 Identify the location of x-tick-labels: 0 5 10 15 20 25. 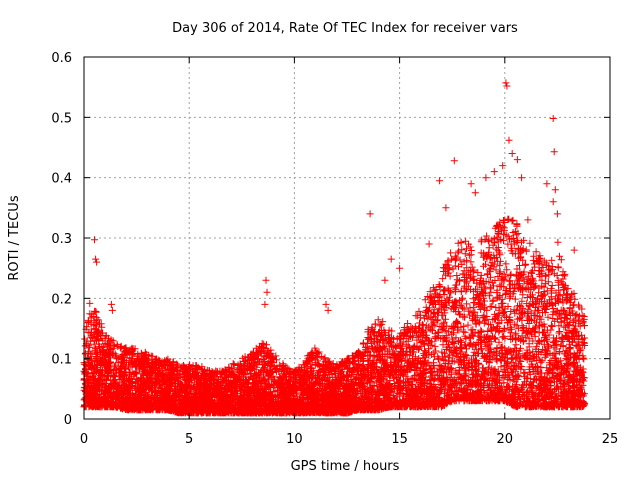
(349, 439).